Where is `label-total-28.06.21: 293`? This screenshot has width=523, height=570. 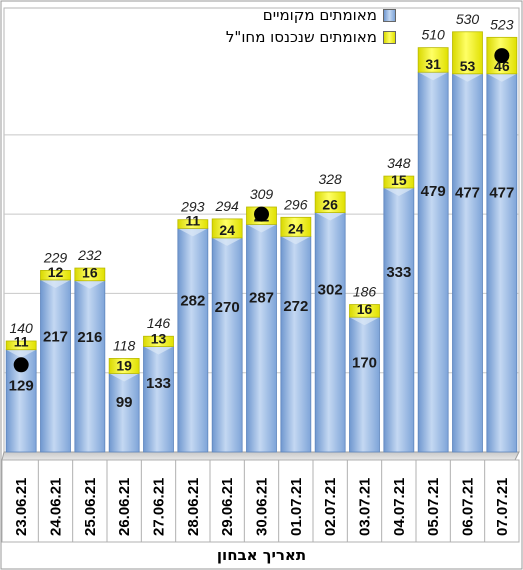
label-total-28.06.21: 293 is located at coordinates (192, 207).